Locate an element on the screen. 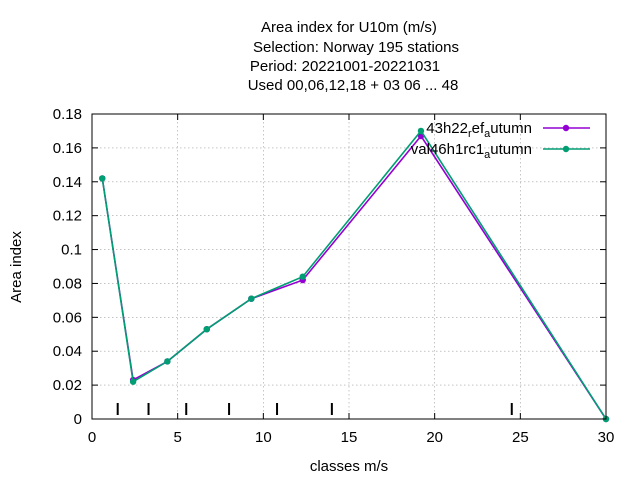  y-tick-label: 0.16 is located at coordinates (67, 148).